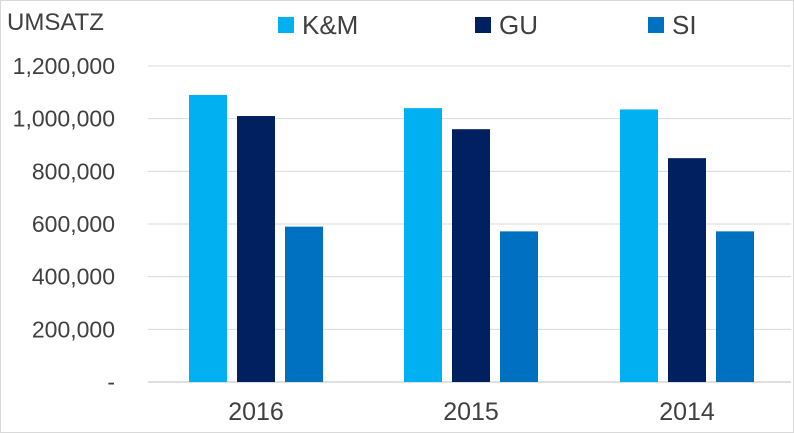 Image resolution: width=794 pixels, height=434 pixels. What do you see at coordinates (73, 171) in the screenshot?
I see `y-tick-label: 800,000` at bounding box center [73, 171].